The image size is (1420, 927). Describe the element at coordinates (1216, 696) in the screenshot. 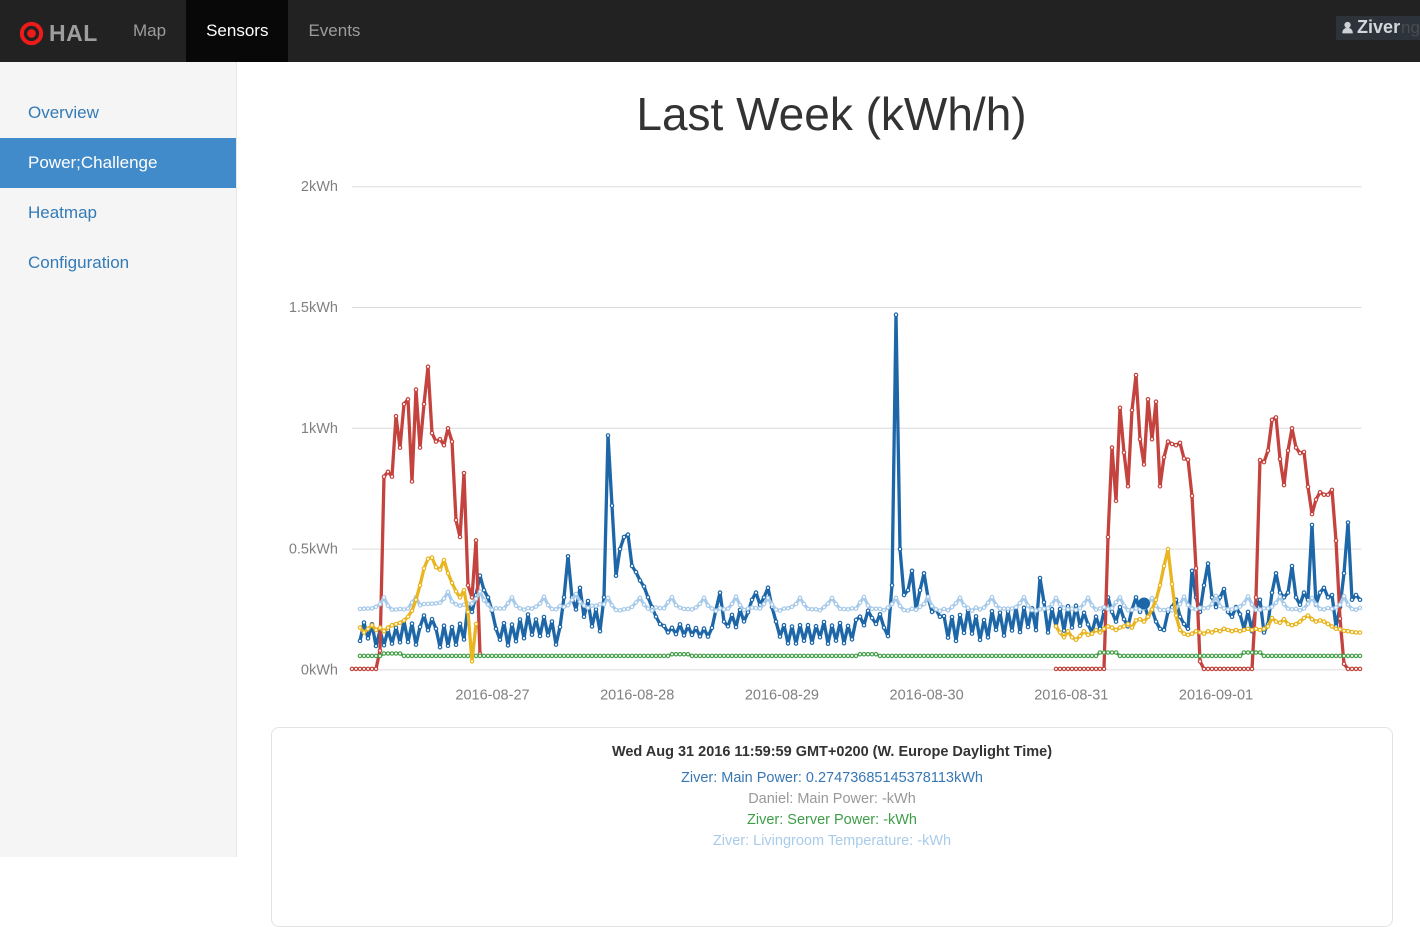

I see `svg-text: 2016-09-01` at that location.